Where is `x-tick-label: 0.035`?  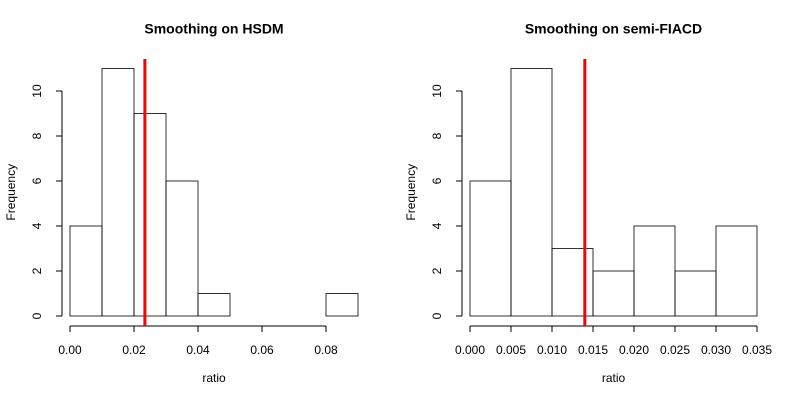 x-tick-label: 0.035 is located at coordinates (757, 350).